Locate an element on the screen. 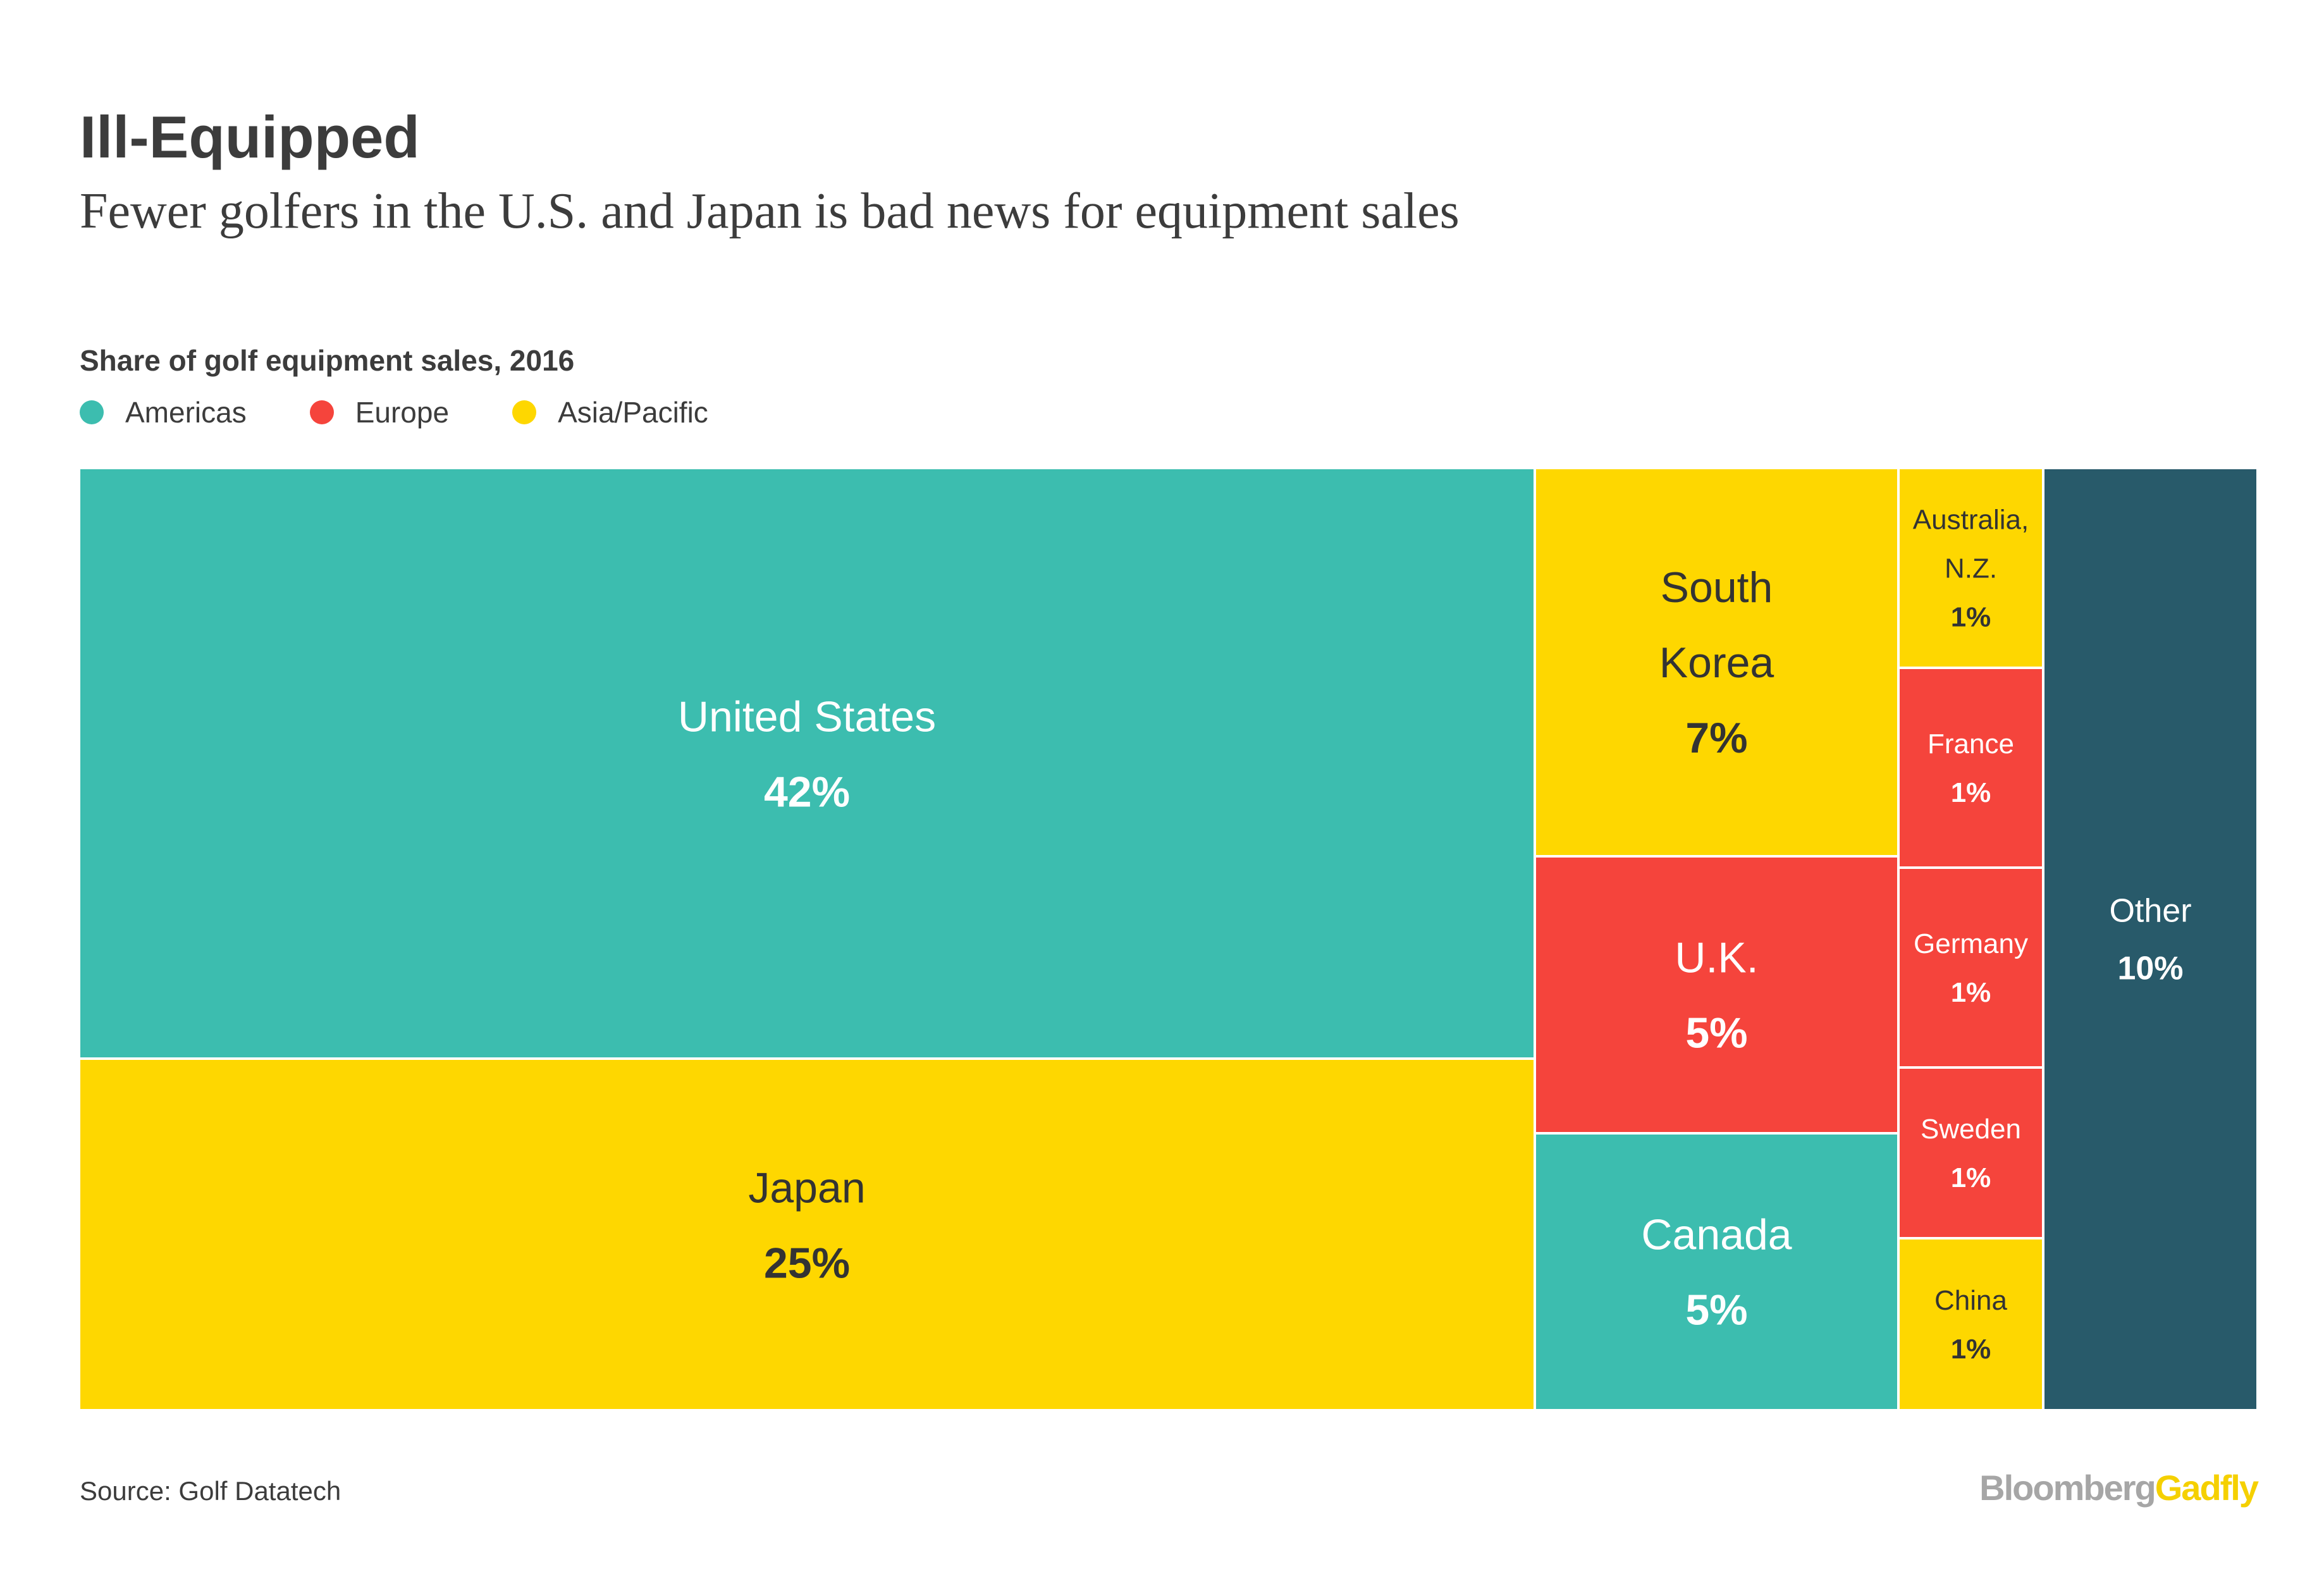 The width and height of the screenshot is (2324, 1581). legend-swatch-asia-pacific is located at coordinates (524, 412).